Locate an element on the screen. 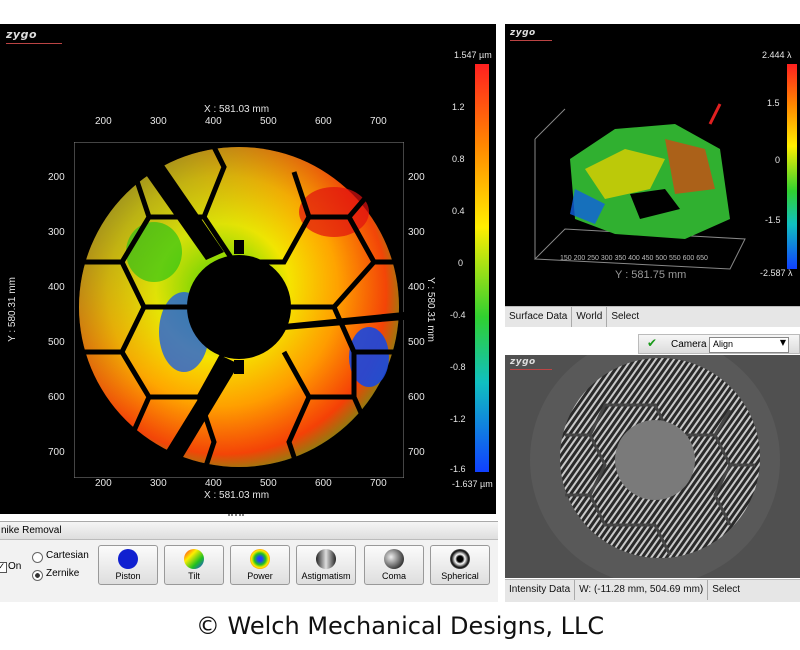 The height and width of the screenshot is (650, 800). camera-mode-select: Align ▼ is located at coordinates (749, 345).